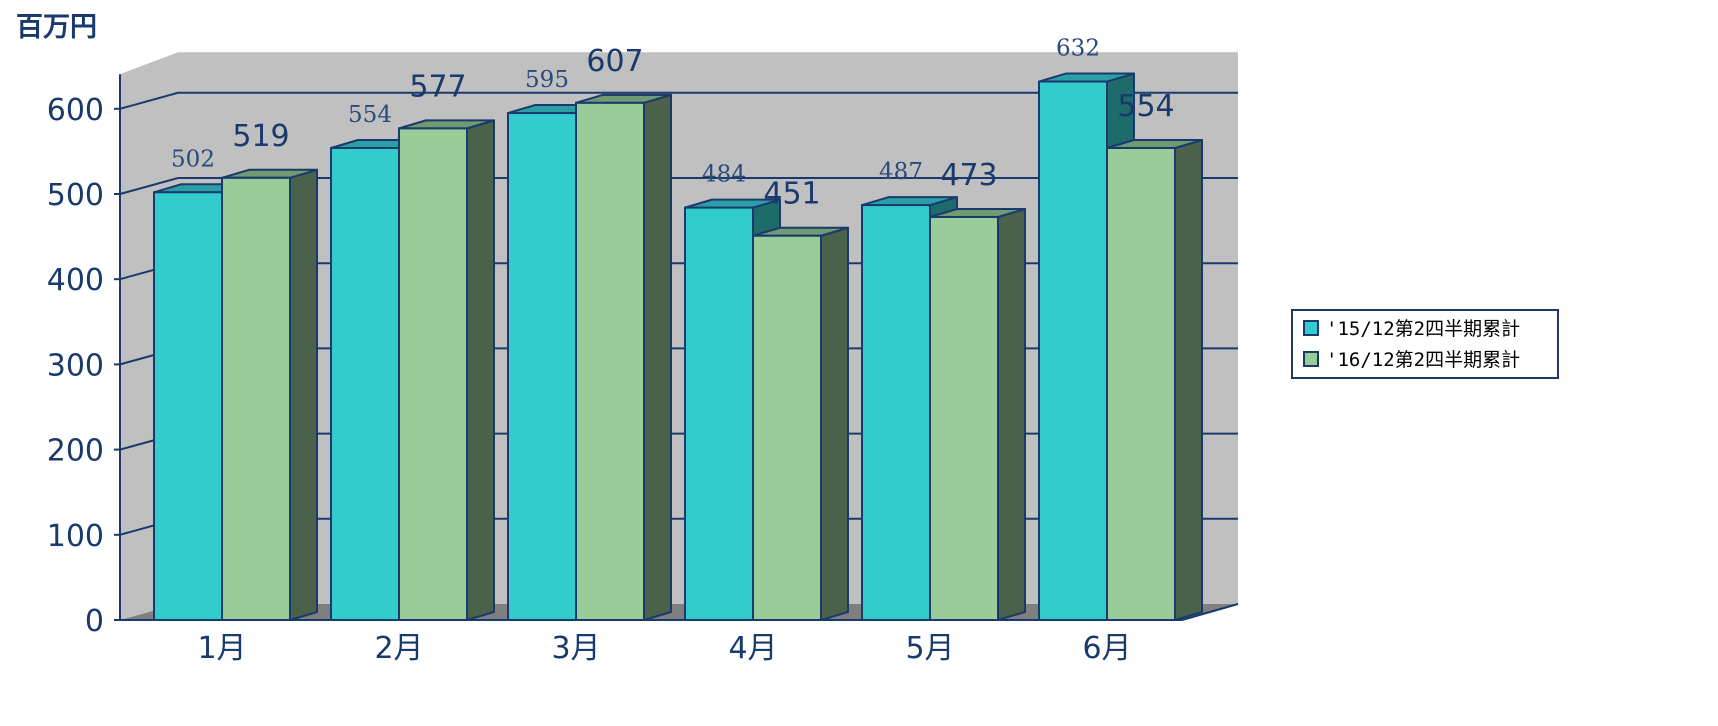 This screenshot has height=726, width=1718. Describe the element at coordinates (193, 159) in the screenshot. I see `data-label: 502` at that location.